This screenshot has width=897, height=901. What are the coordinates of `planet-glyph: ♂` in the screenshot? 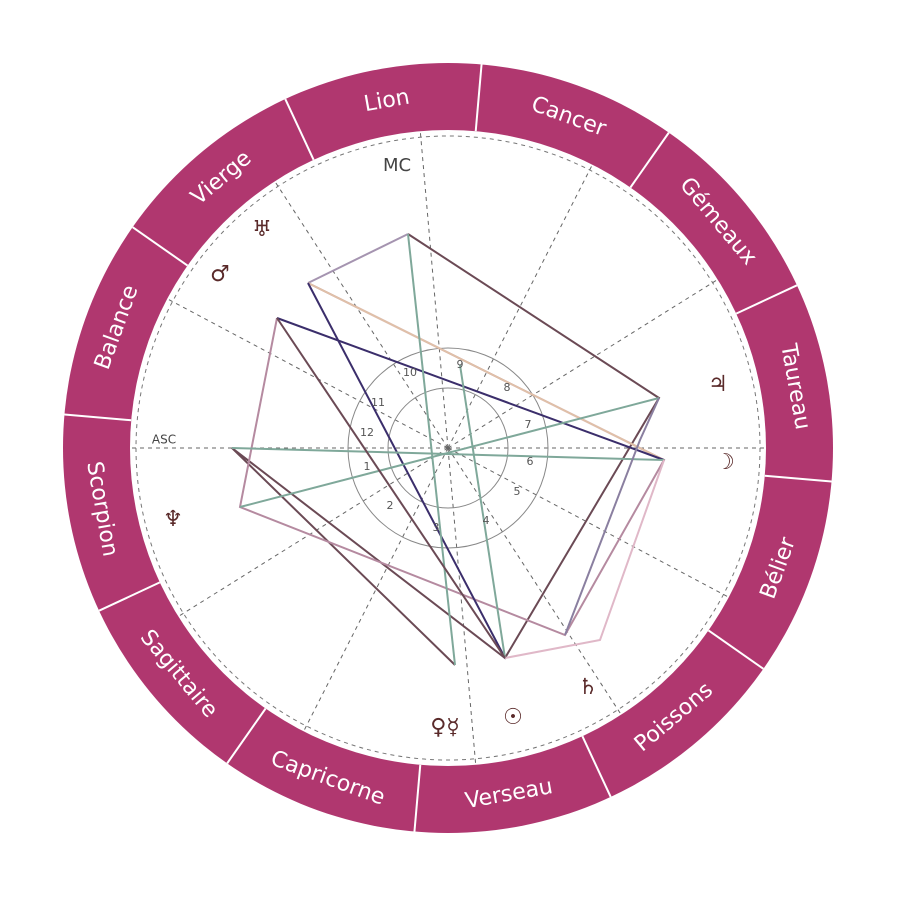 It's located at (220, 274).